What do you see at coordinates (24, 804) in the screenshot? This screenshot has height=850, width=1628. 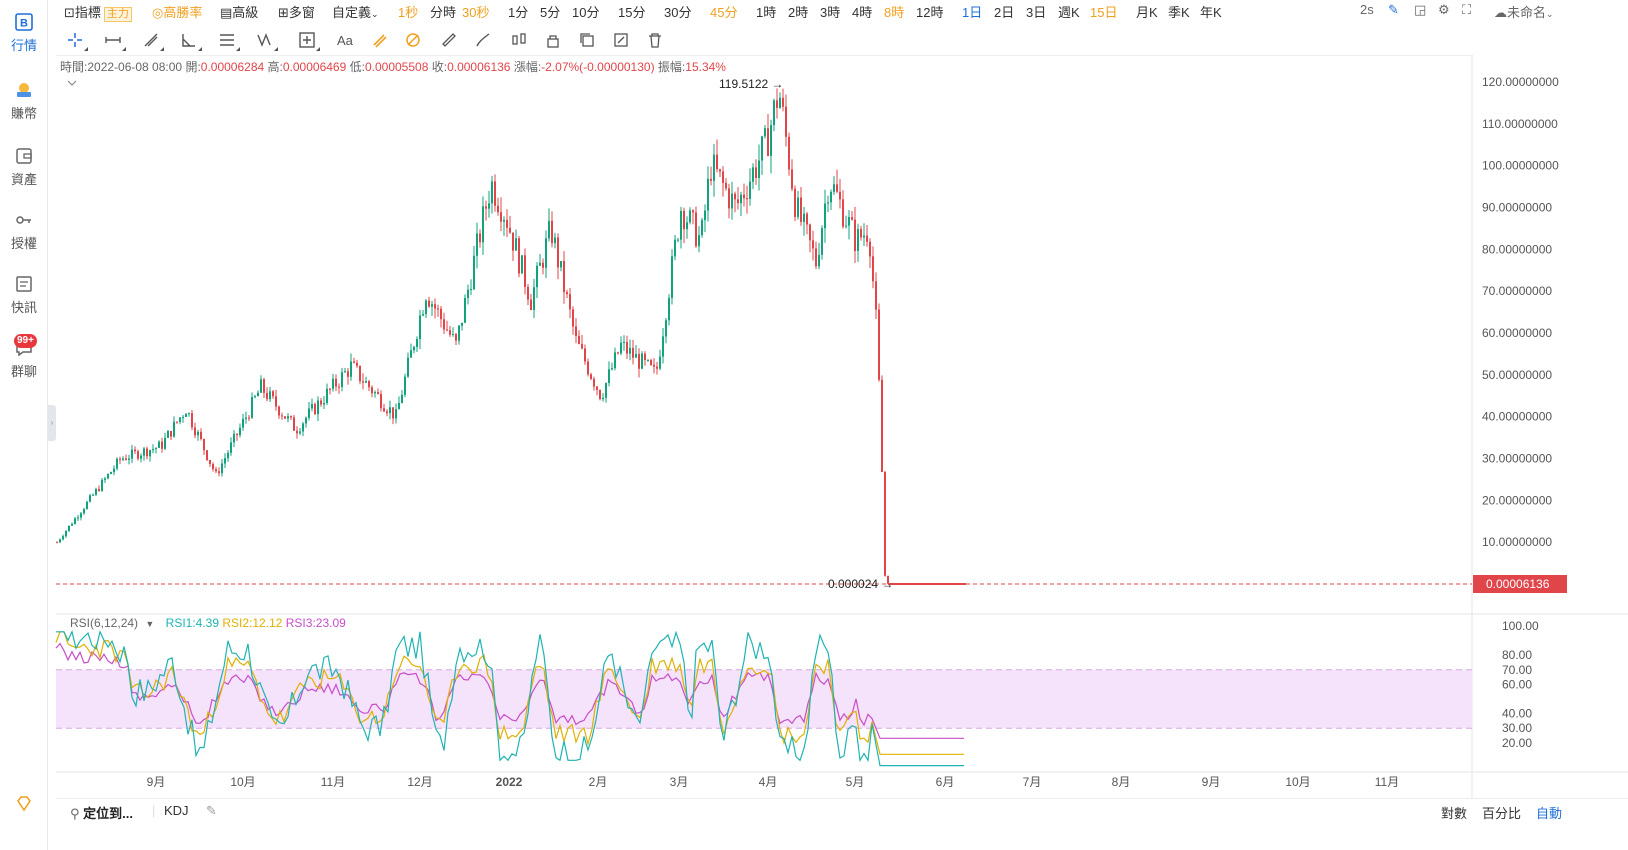 I see `nav-item-vip` at bounding box center [24, 804].